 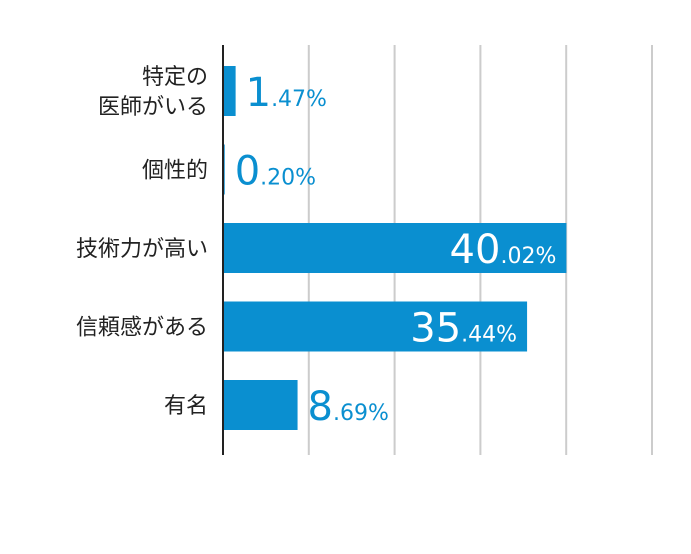 I want to click on category-label-4: 有名, so click(x=186, y=406).